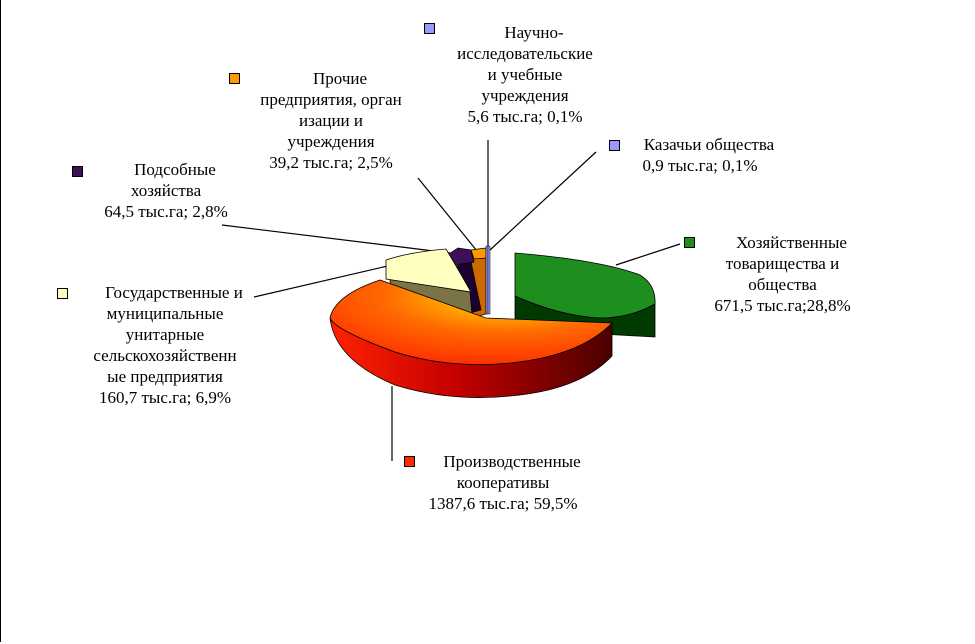  I want to click on label-hoz-value: 671,5 тыс.га;28,8%, so click(782, 305).